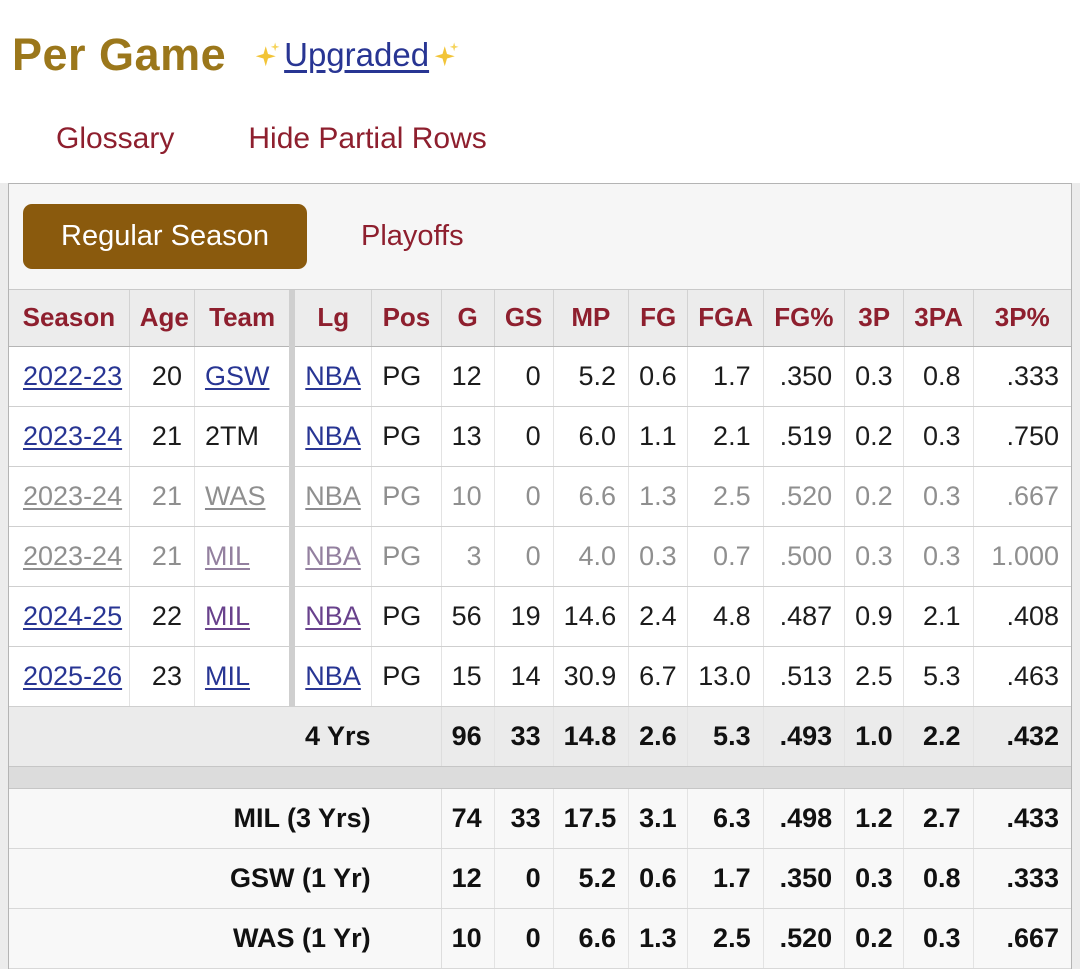 Image resolution: width=1080 pixels, height=969 pixels. Describe the element at coordinates (540, 237) in the screenshot. I see `season-type-tabs: Regular Season Playoffs` at that location.